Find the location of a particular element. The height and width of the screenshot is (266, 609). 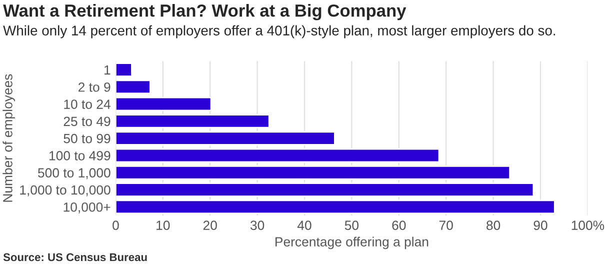

x-tick-label: 20 is located at coordinates (210, 225).